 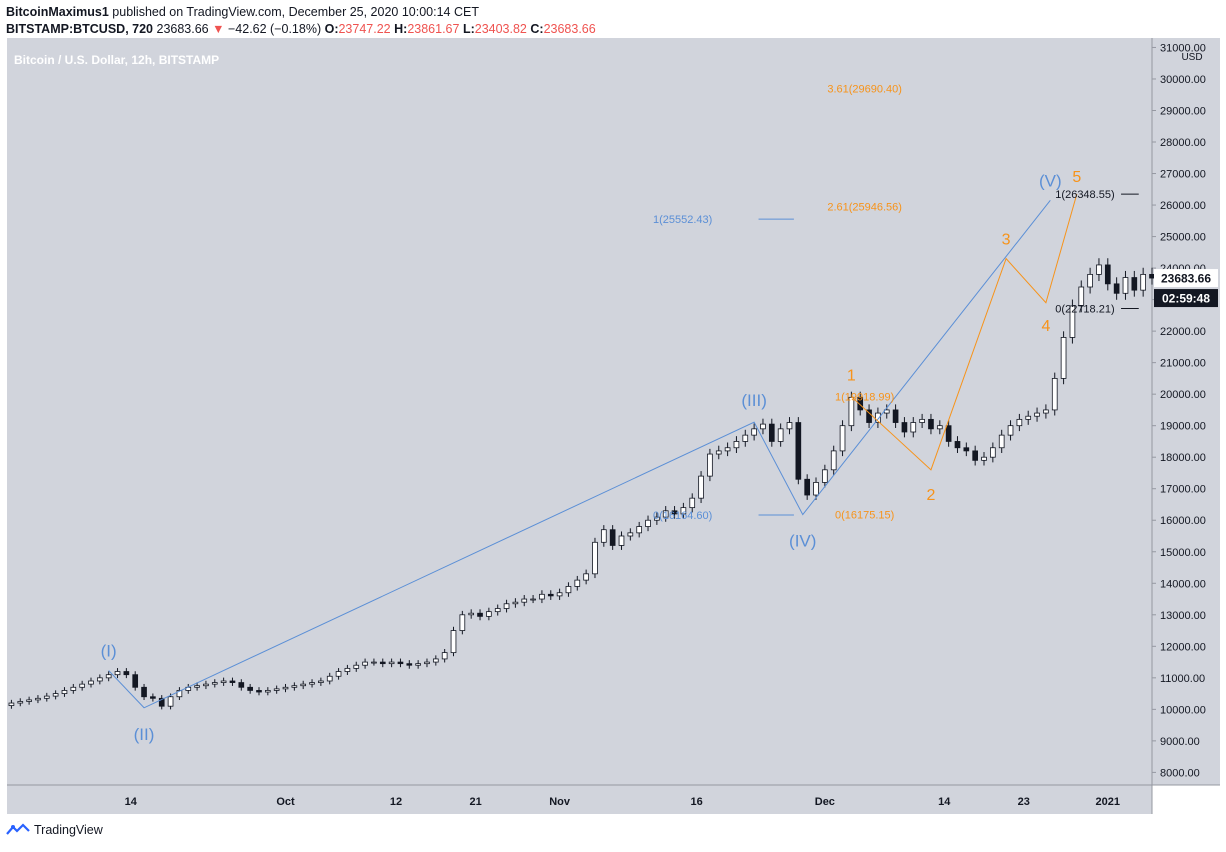 What do you see at coordinates (475, 802) in the screenshot?
I see `x-tick-label: 21` at bounding box center [475, 802].